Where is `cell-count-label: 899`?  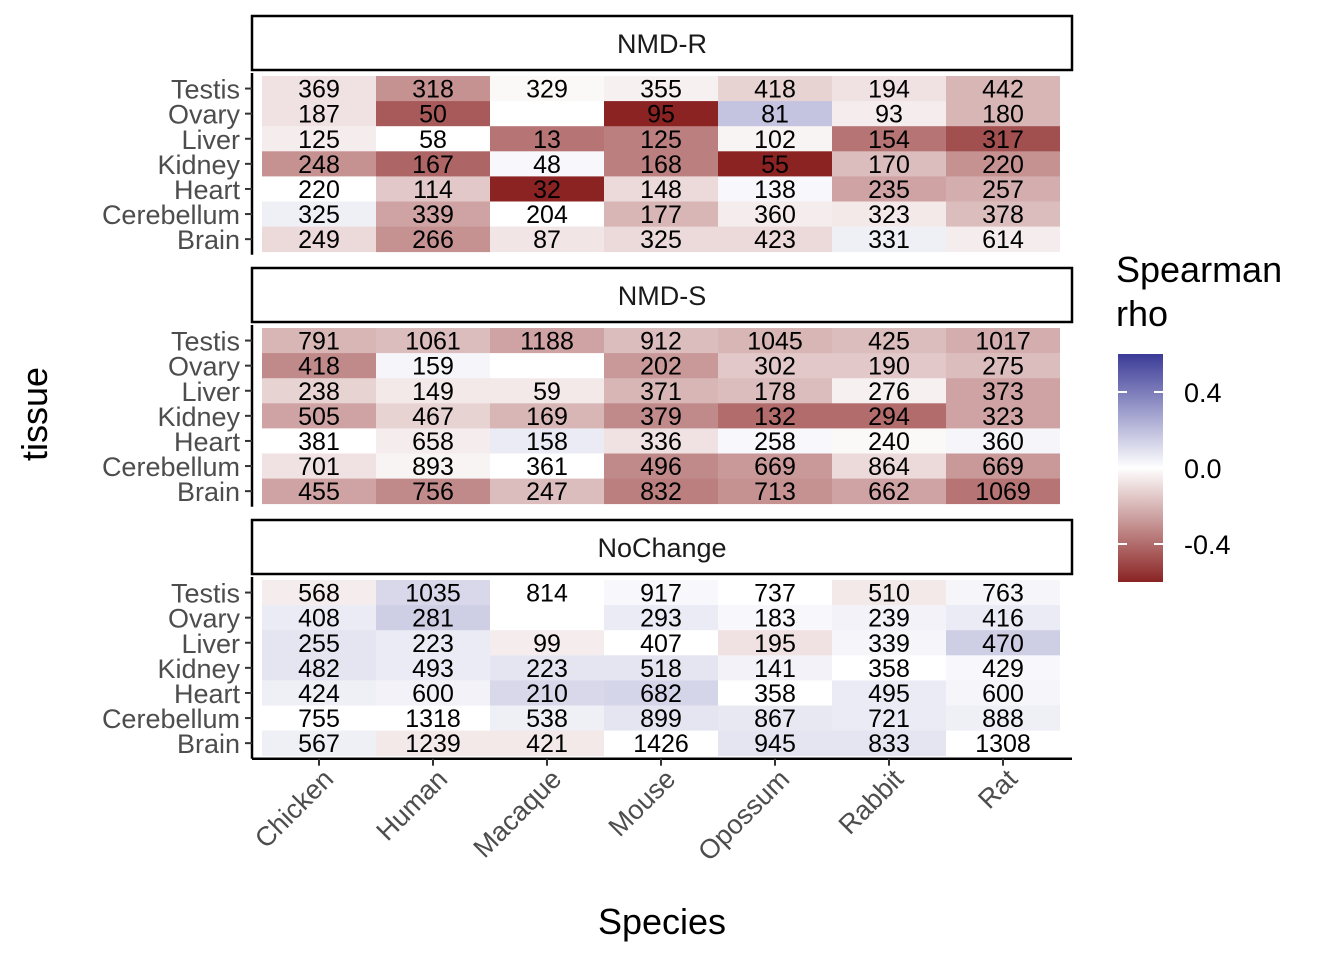
cell-count-label: 899 is located at coordinates (661, 719).